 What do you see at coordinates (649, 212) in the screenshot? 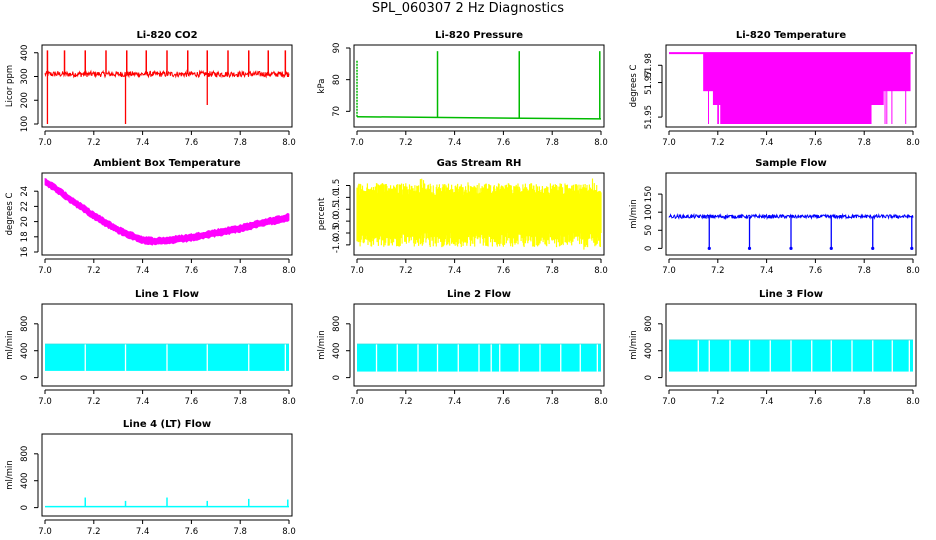
I see `y-tick-label: 100` at bounding box center [649, 212].